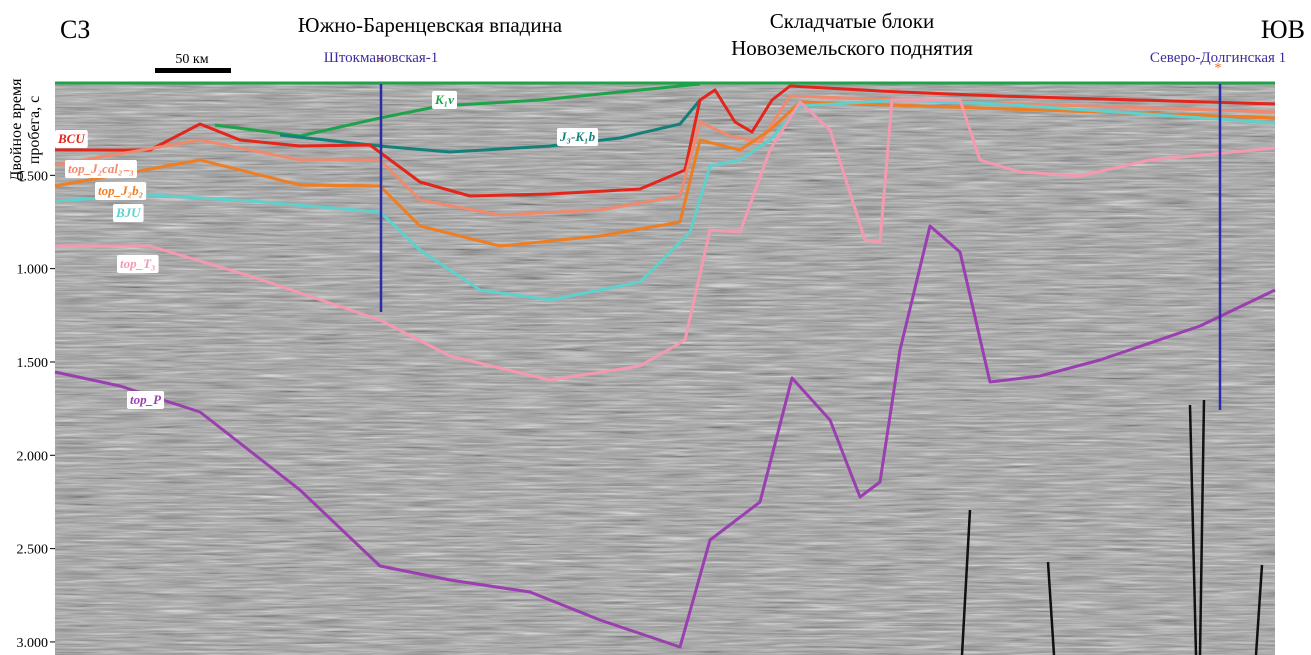 Image resolution: width=1311 pixels, height=655 pixels. I want to click on y-tick-label: 2.000, so click(33, 456).